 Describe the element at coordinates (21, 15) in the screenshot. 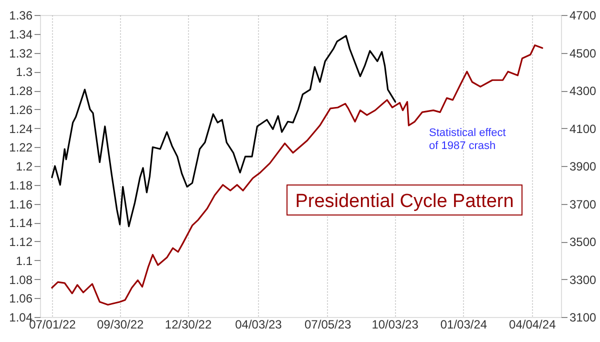

I see `y-tick-label: 1.36` at that location.